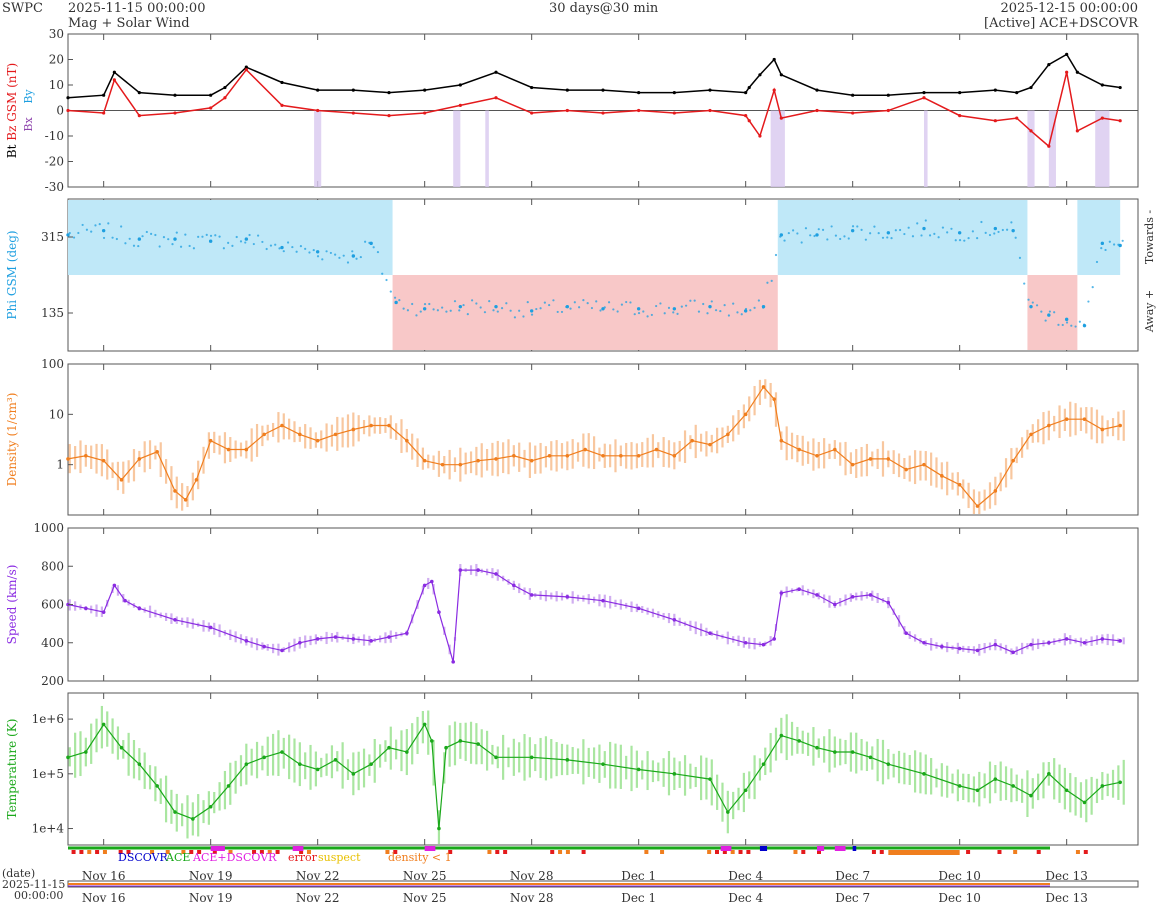 This screenshot has height=905, width=1158. Describe the element at coordinates (52, 681) in the screenshot. I see `y-tick-label: 200` at that location.